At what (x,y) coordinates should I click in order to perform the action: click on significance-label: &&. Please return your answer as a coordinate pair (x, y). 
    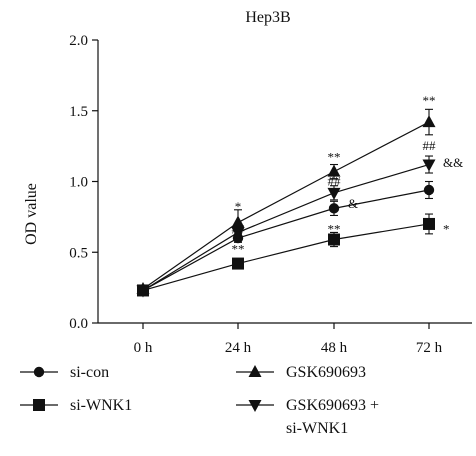
    Looking at the image, I should click on (453, 162).